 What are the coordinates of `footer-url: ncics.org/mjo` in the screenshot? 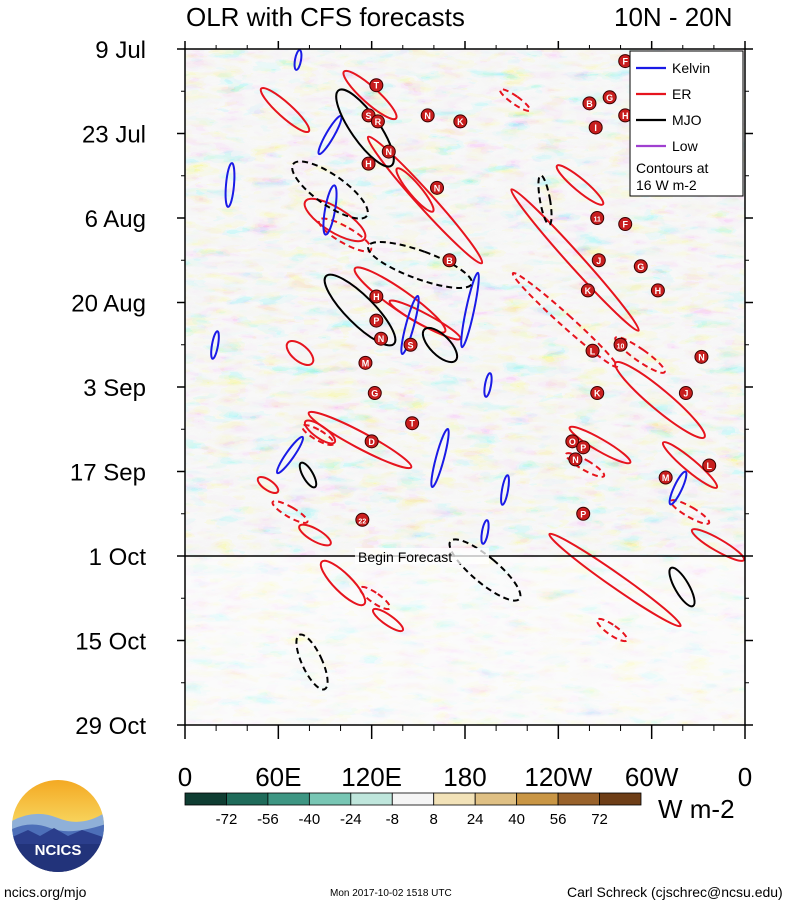 It's located at (45, 892).